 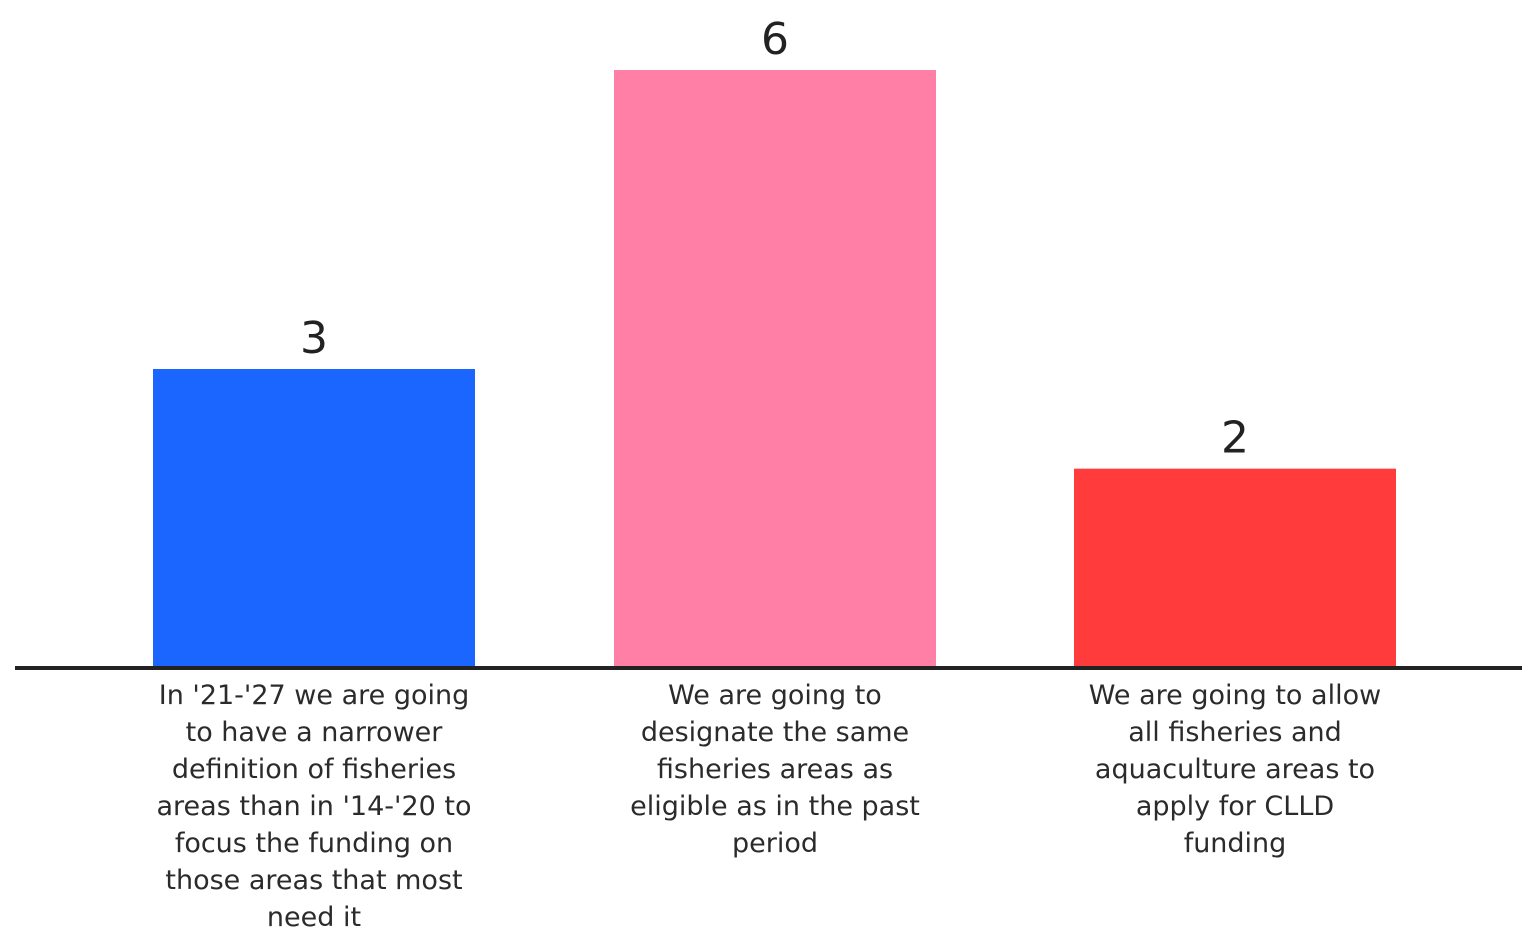 I want to click on category-label-line: focus the funding on, so click(x=314, y=843).